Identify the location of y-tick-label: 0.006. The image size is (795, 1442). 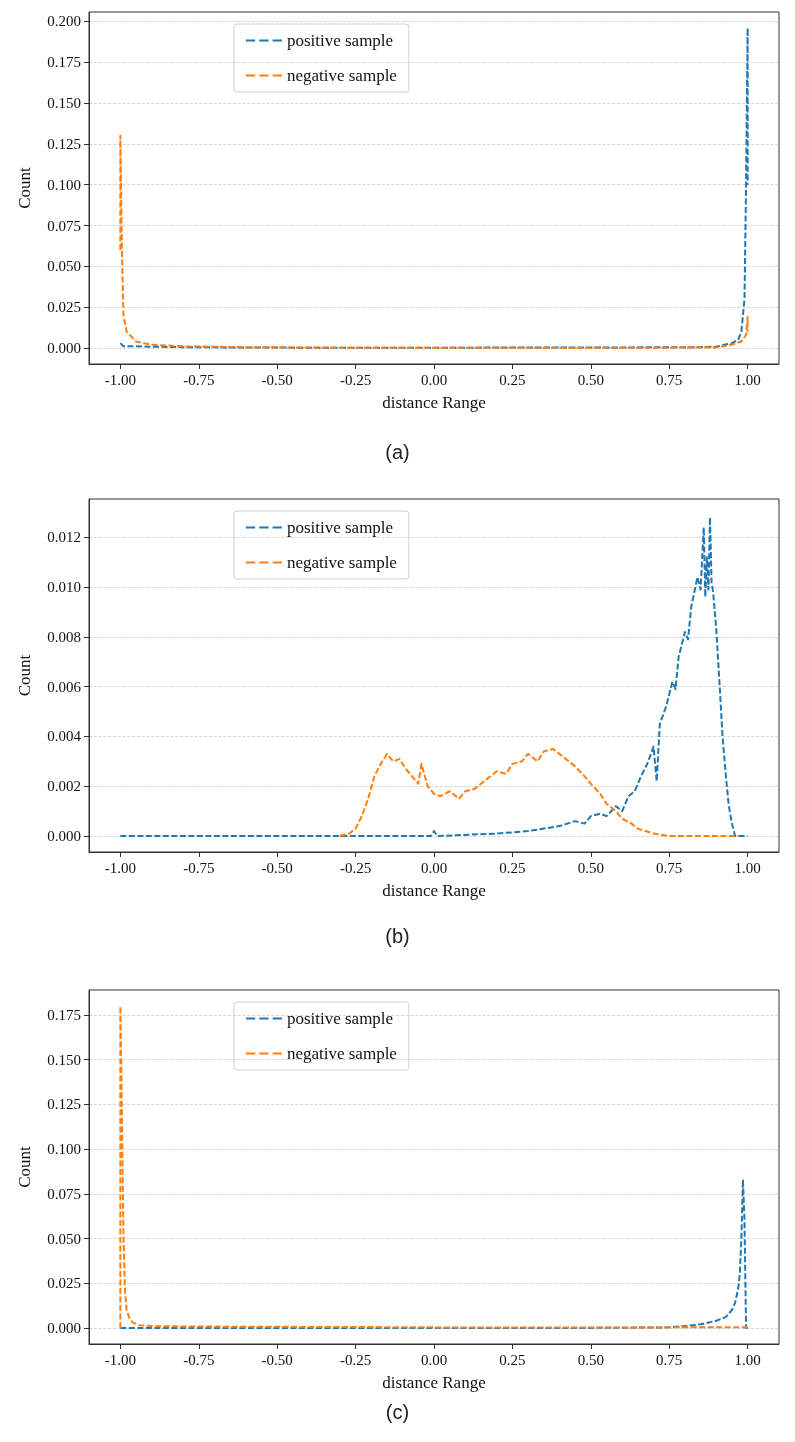
(64, 686).